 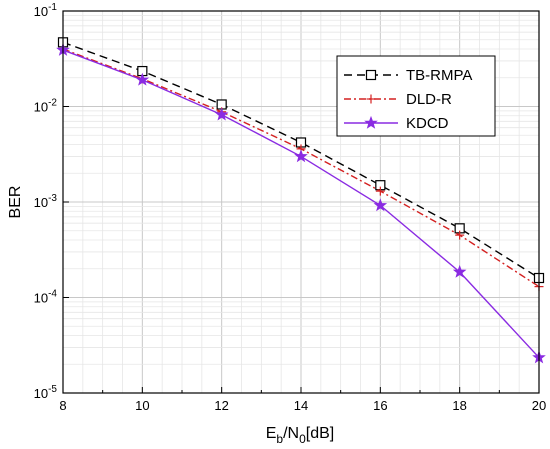 I want to click on x-tick-label: 20, so click(x=539, y=405).